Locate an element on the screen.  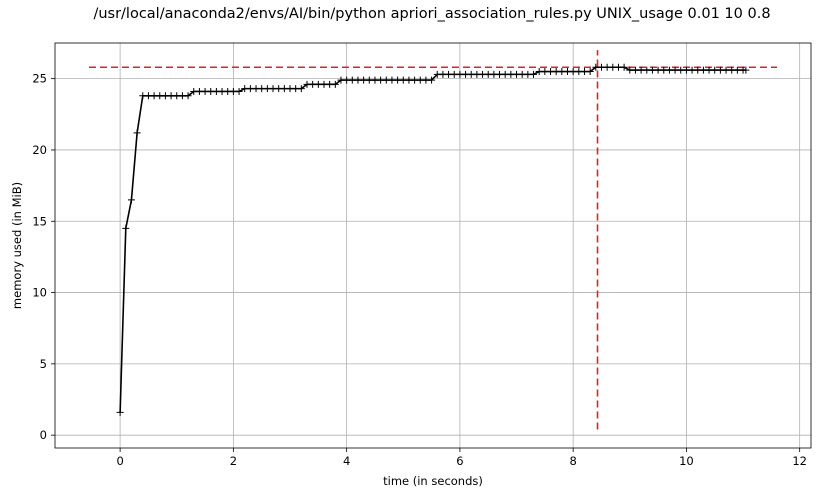
x-tick-label-4: 4 is located at coordinates (346, 461).